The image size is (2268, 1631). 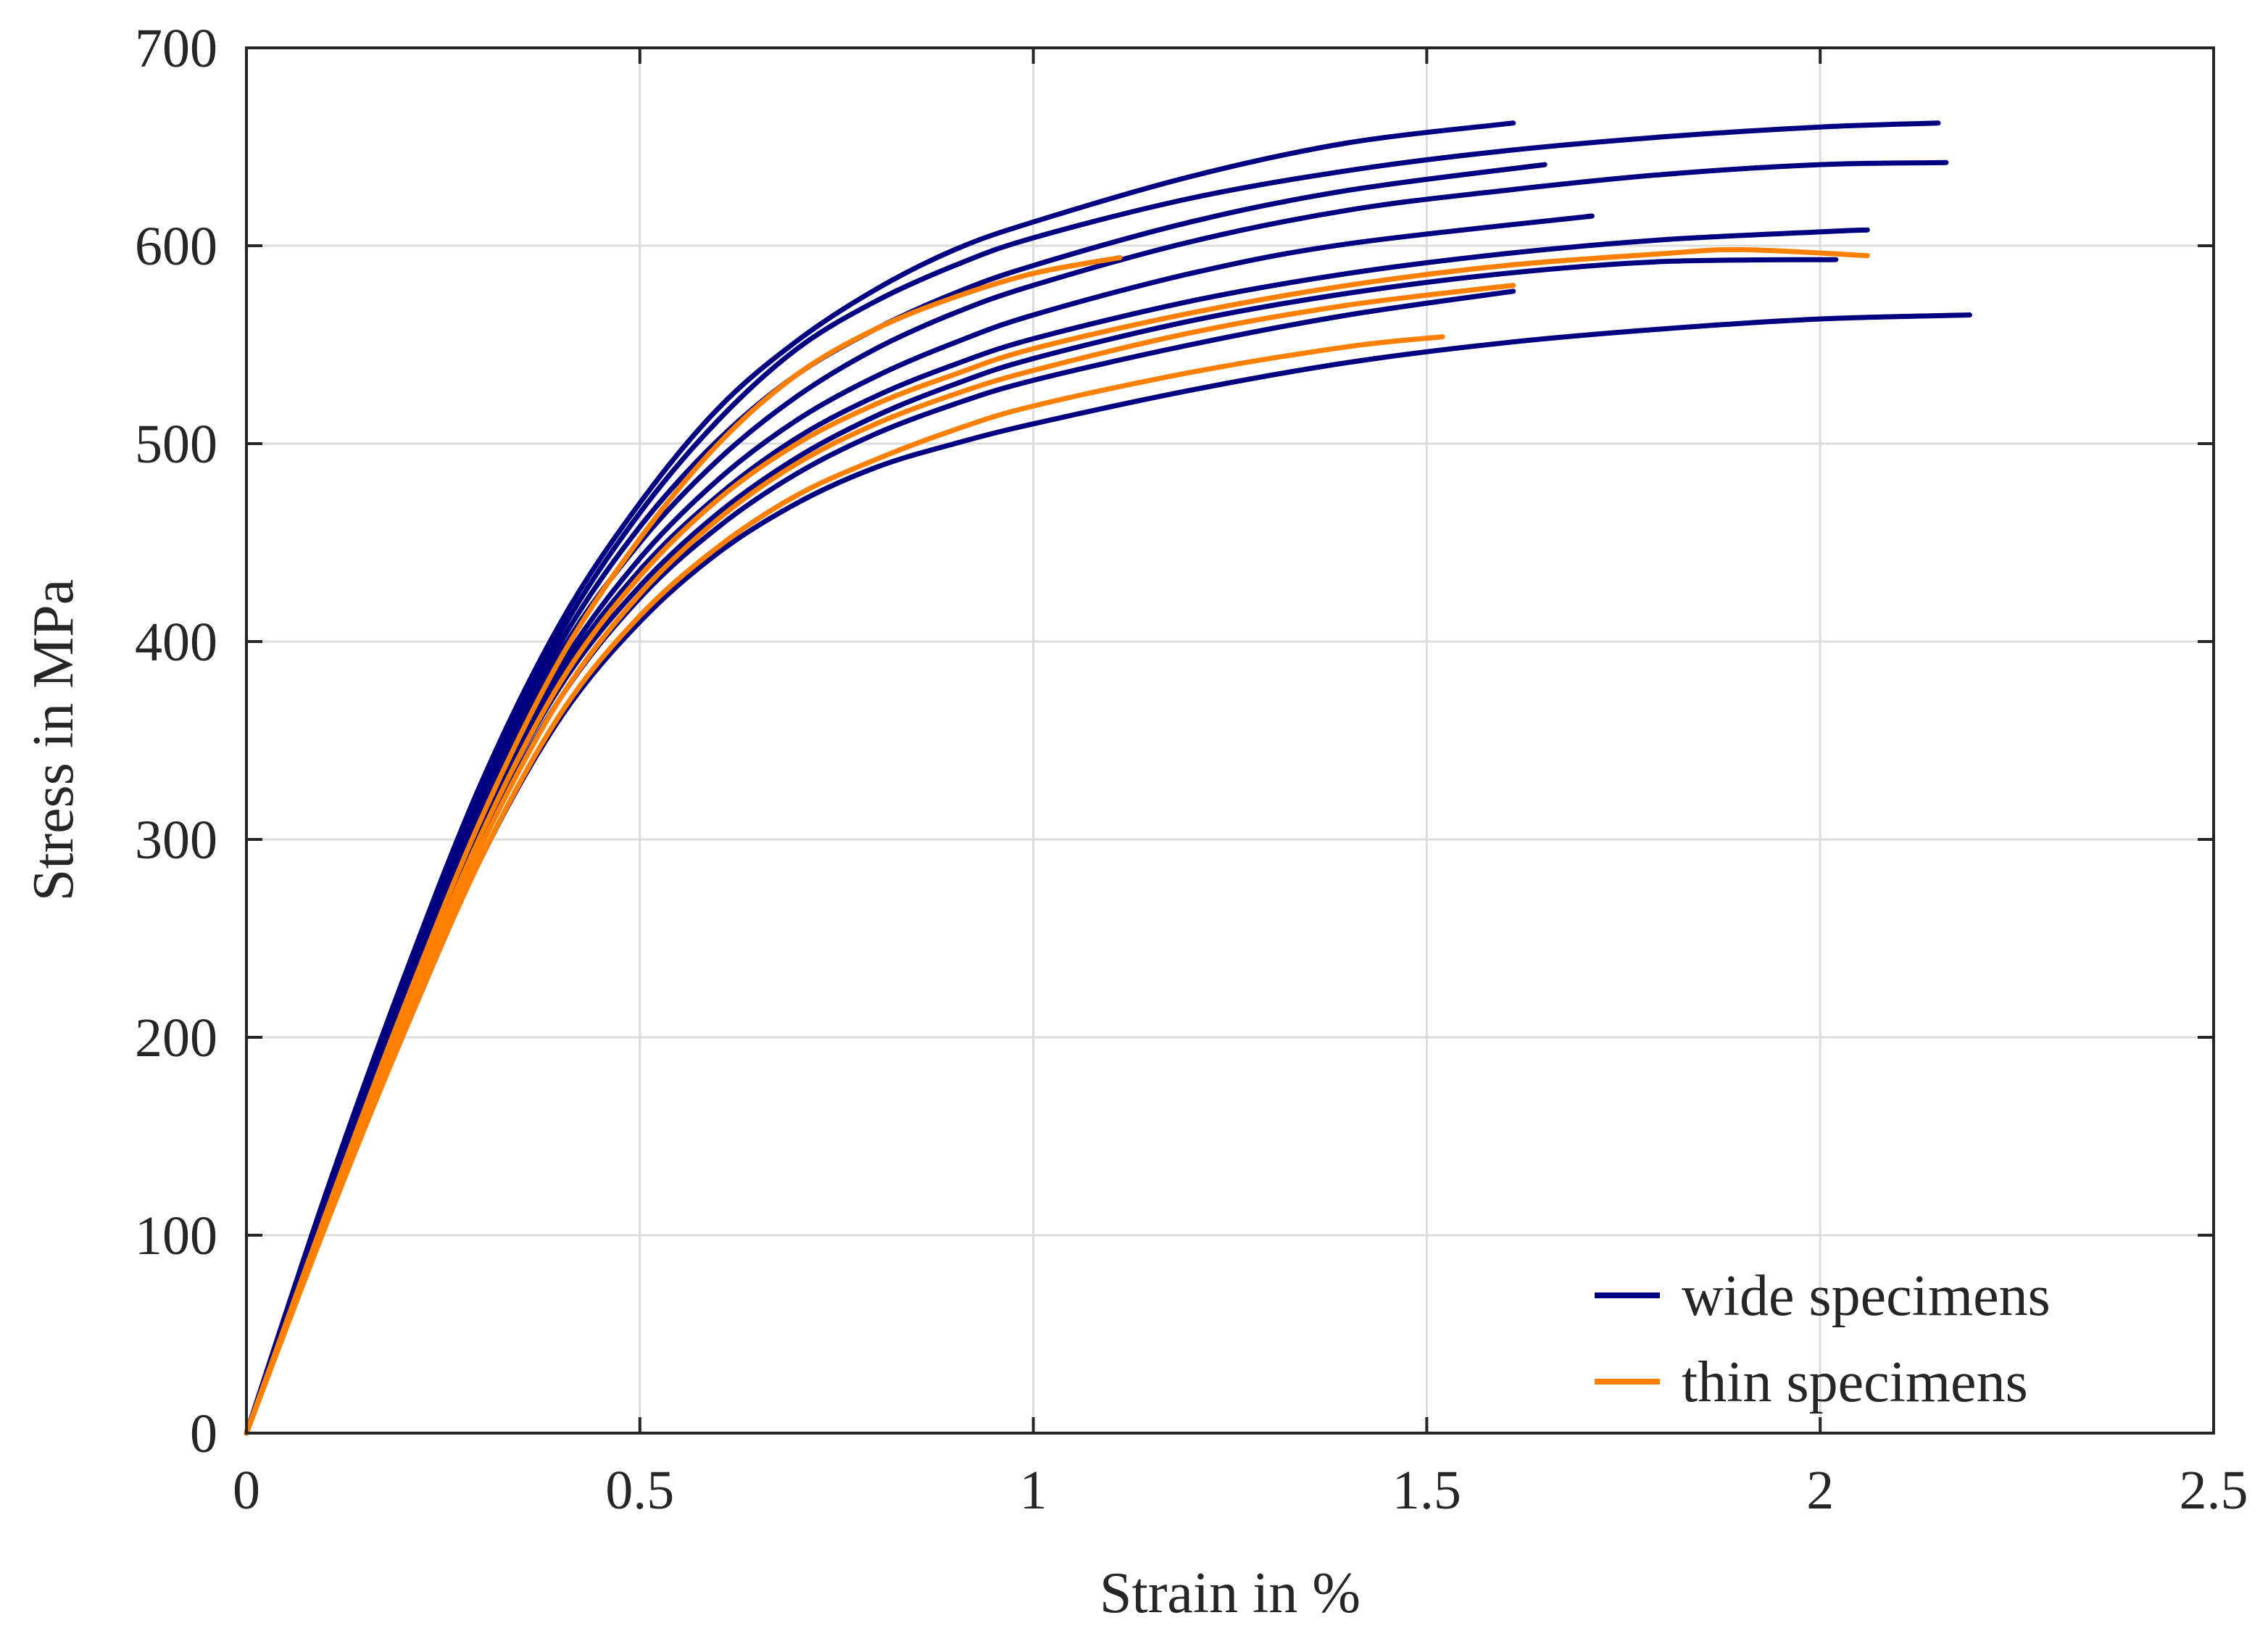 I want to click on y-tick-label: 400, so click(x=176, y=643).